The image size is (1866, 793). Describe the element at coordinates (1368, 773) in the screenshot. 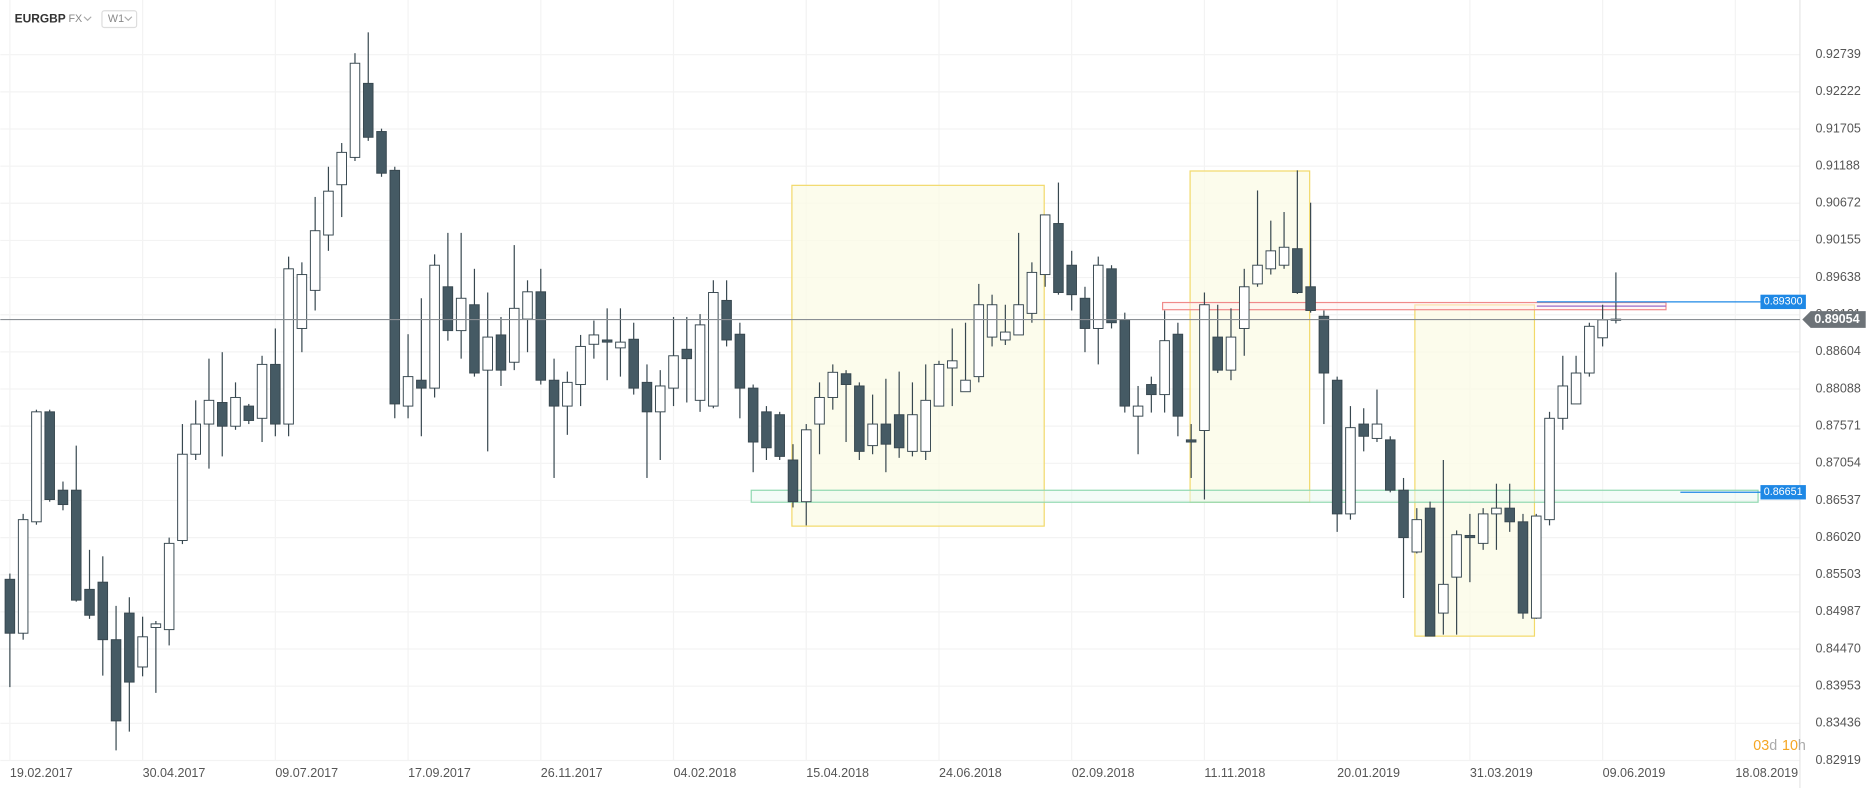

I see `x-tick-label: 20.01.2019` at that location.